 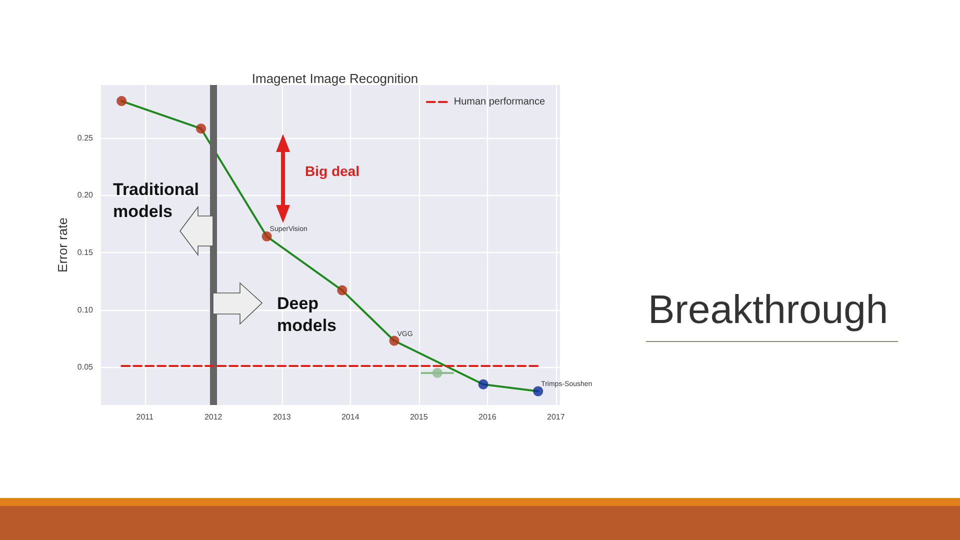 I want to click on text: Breakthrough, so click(x=768, y=310).